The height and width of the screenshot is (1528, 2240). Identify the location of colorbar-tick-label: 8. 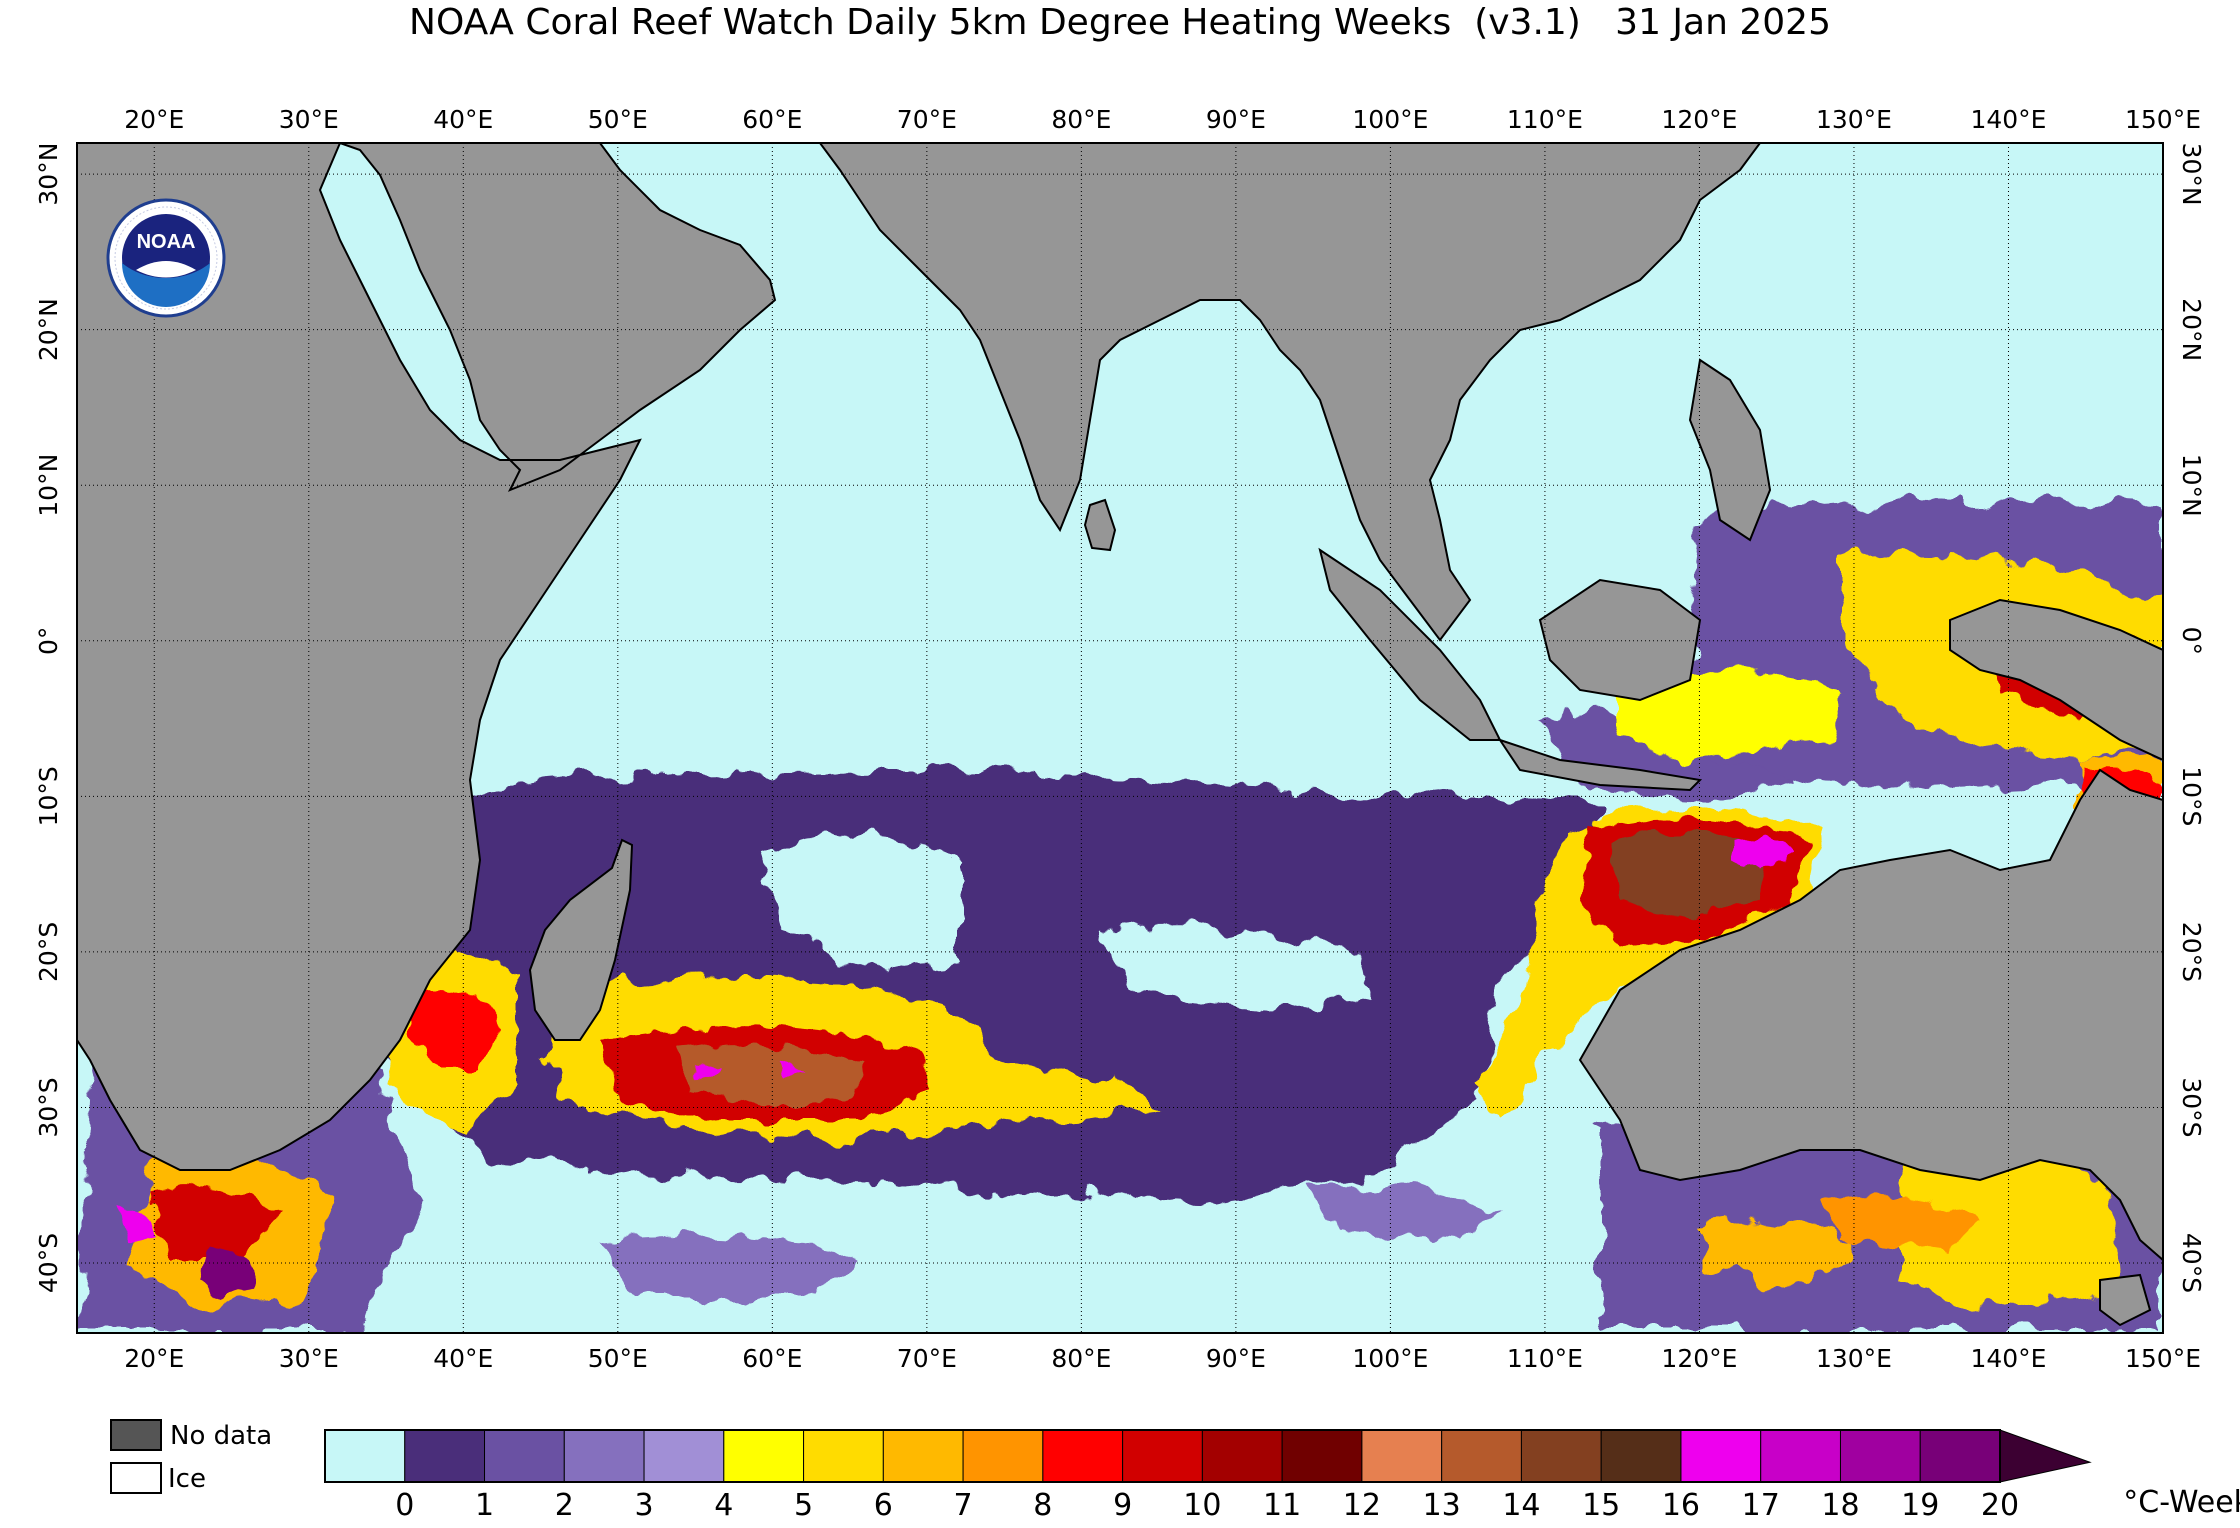
(1042, 1505).